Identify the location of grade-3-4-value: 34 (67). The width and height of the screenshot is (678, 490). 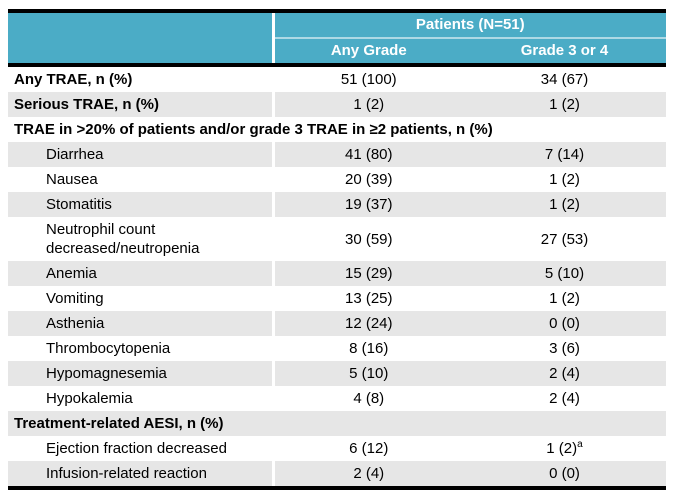
(564, 79).